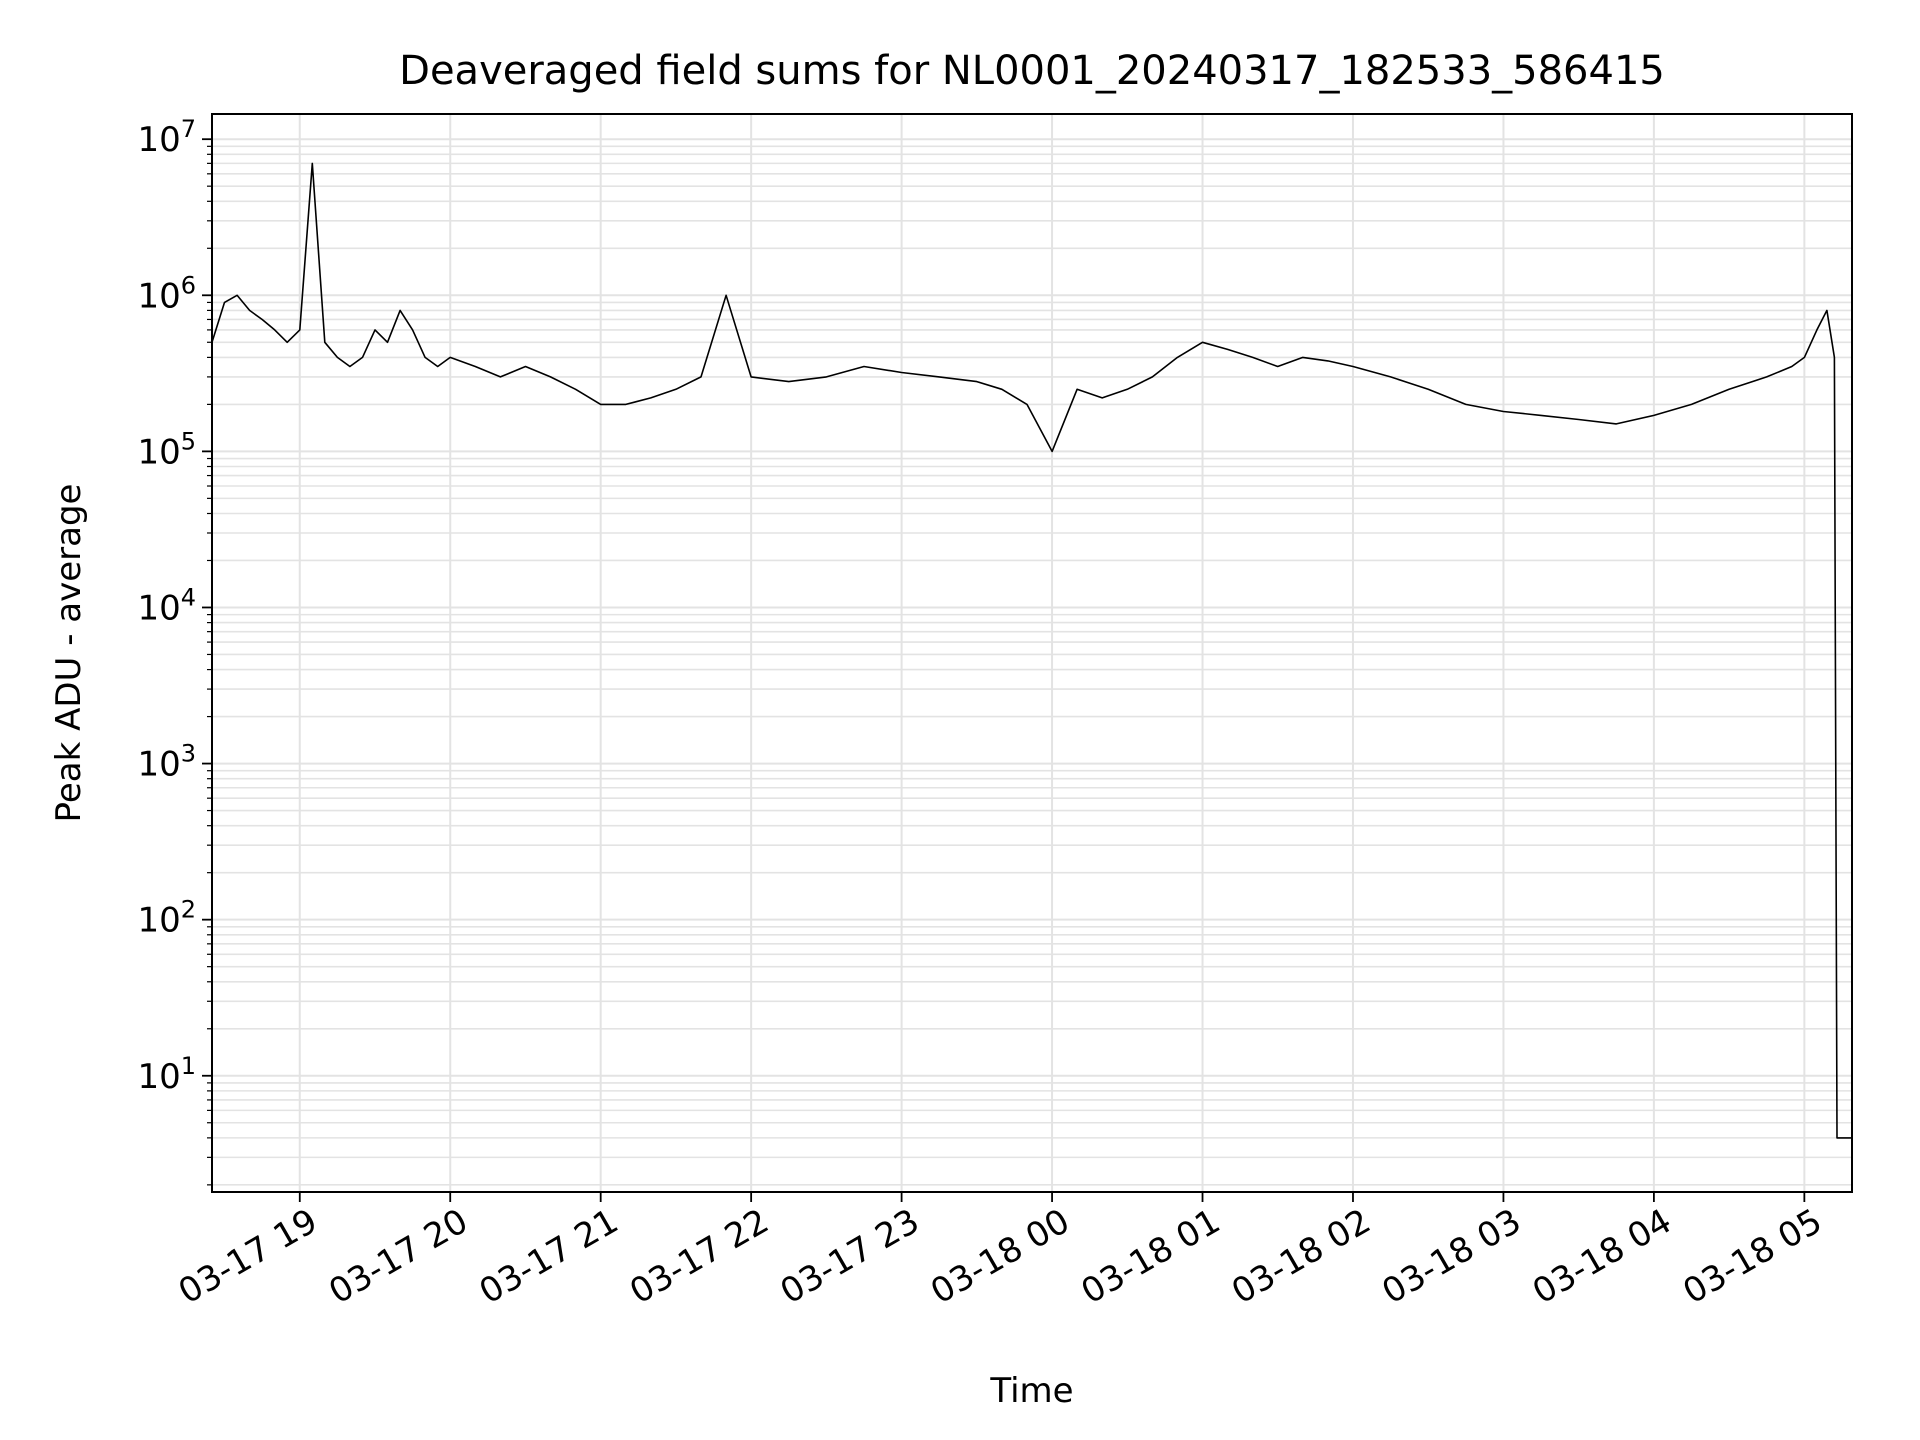 This screenshot has width=1920, height=1440. I want to click on x-tick-label: 03-17 20, so click(398, 1256).